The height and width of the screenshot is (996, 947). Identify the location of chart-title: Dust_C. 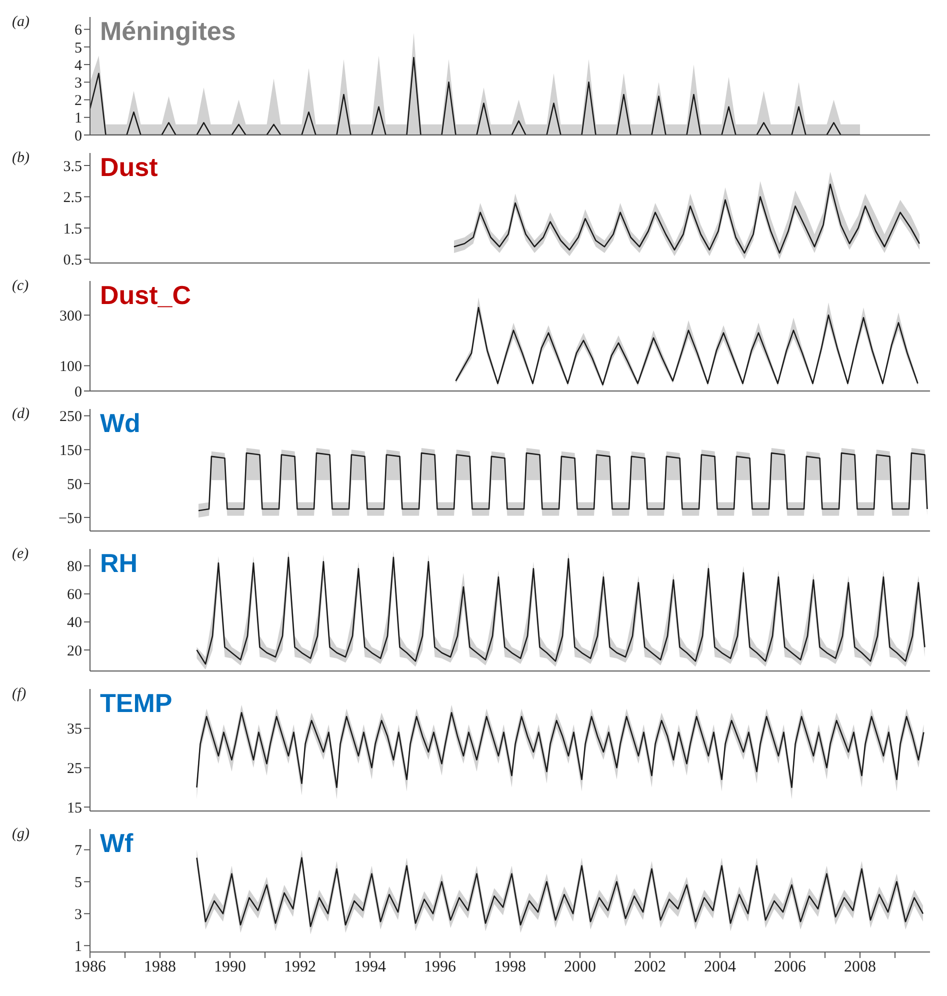
(146, 295).